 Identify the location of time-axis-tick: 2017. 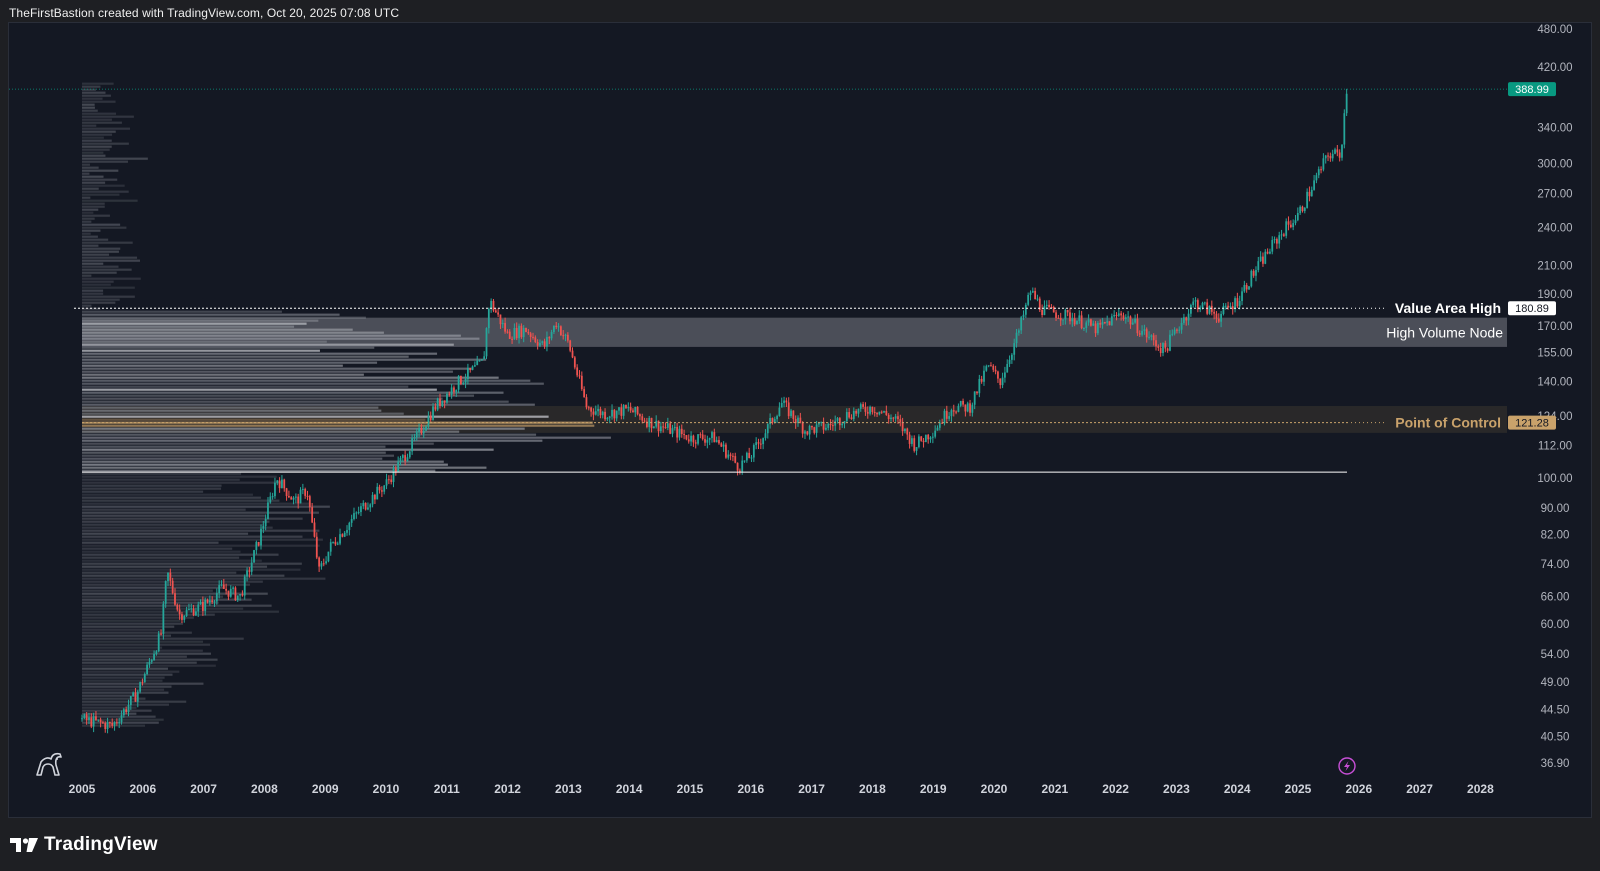
(811, 789).